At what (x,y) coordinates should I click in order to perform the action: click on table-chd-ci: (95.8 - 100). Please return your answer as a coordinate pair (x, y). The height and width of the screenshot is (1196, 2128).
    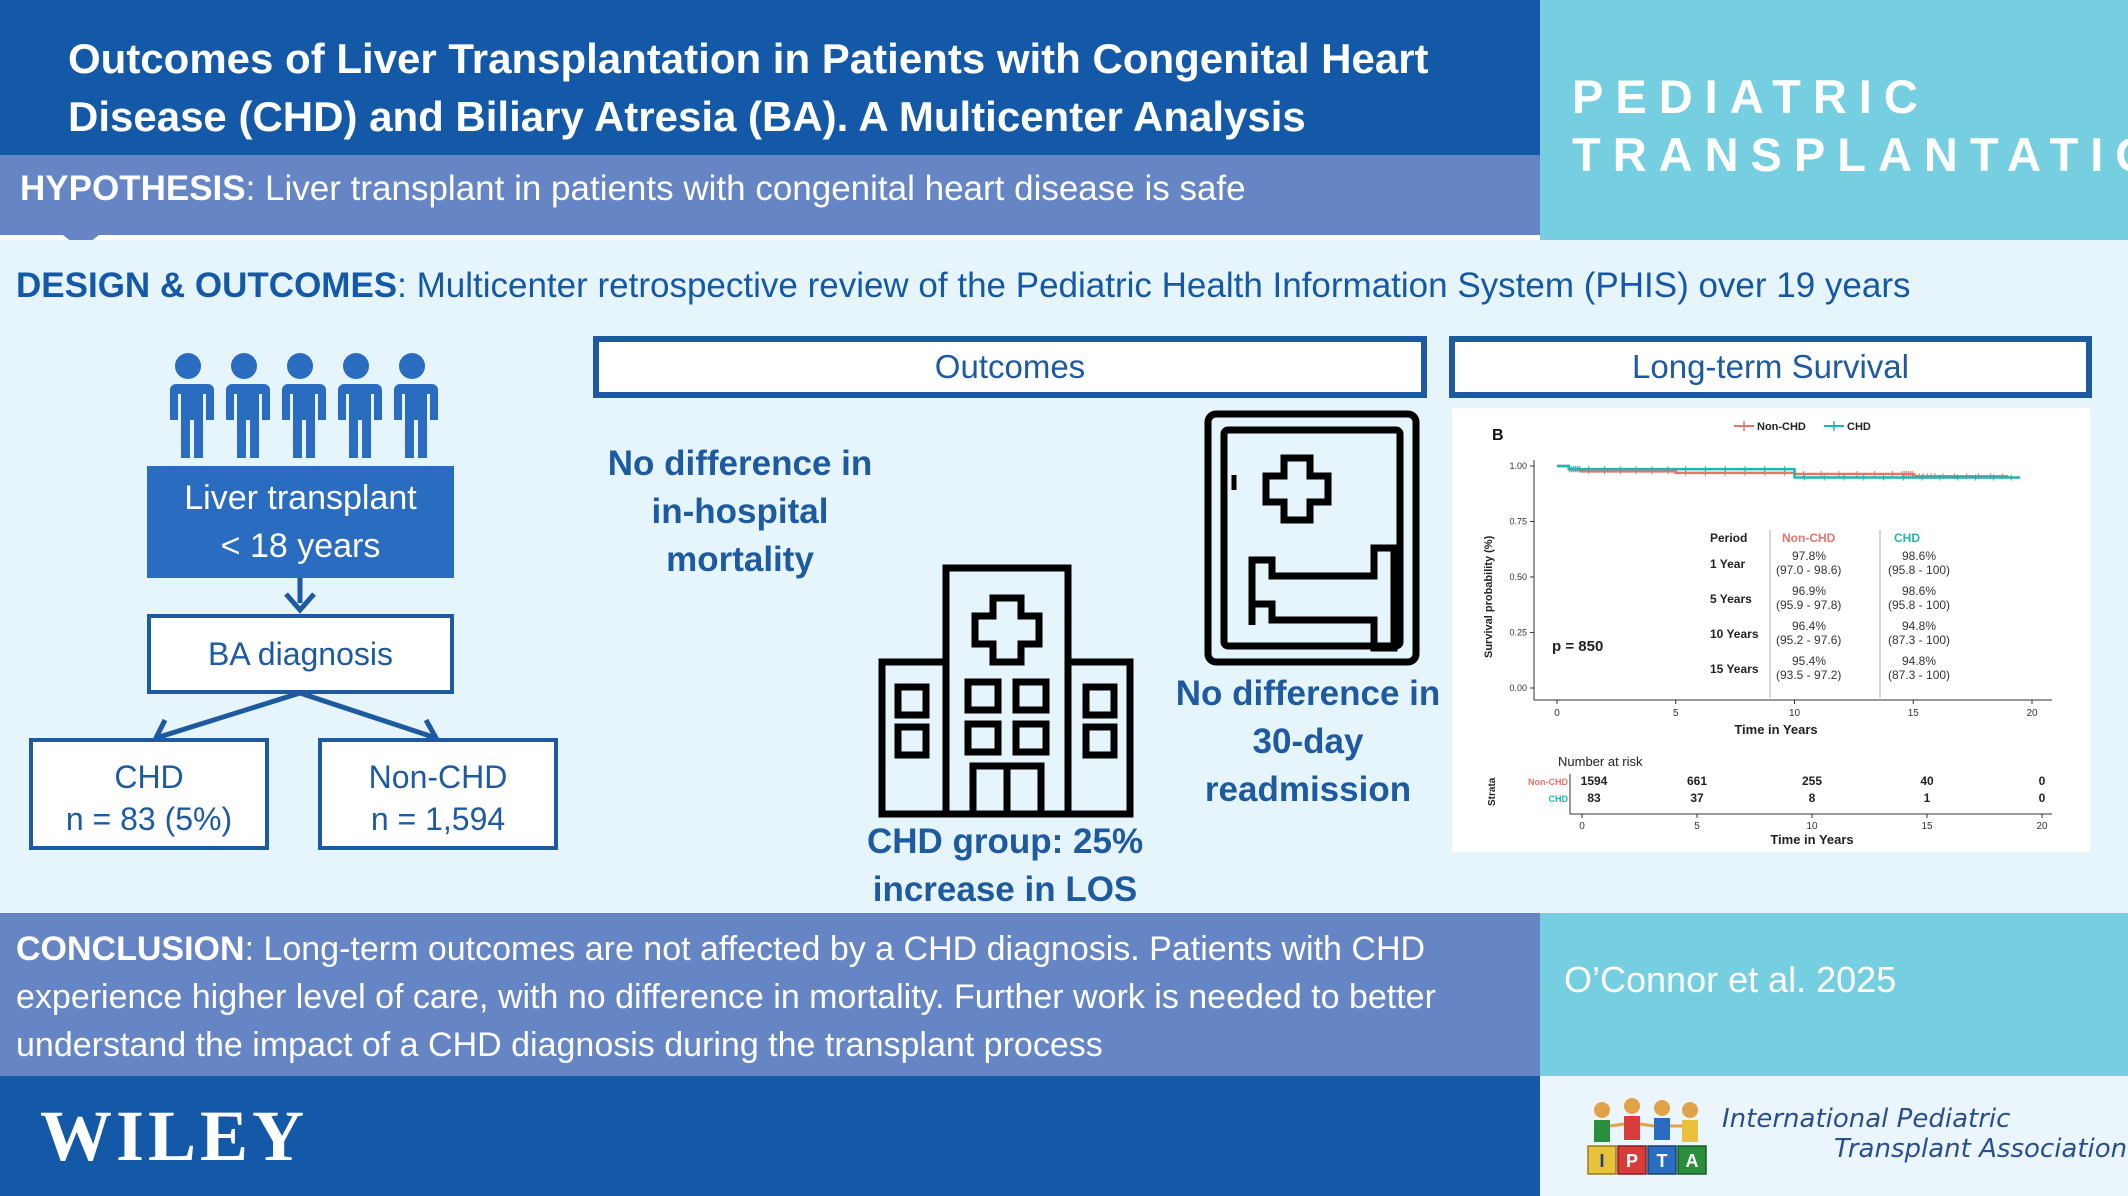
    Looking at the image, I should click on (1919, 605).